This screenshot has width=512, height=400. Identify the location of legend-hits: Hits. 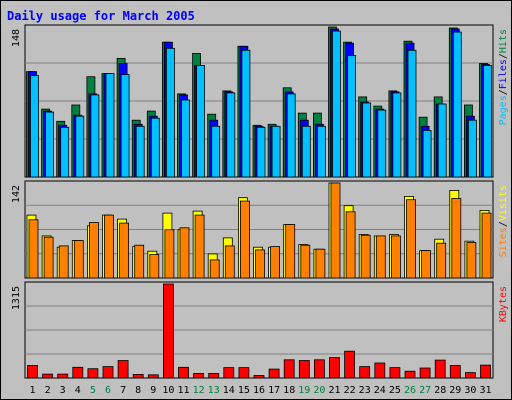
(503, 41).